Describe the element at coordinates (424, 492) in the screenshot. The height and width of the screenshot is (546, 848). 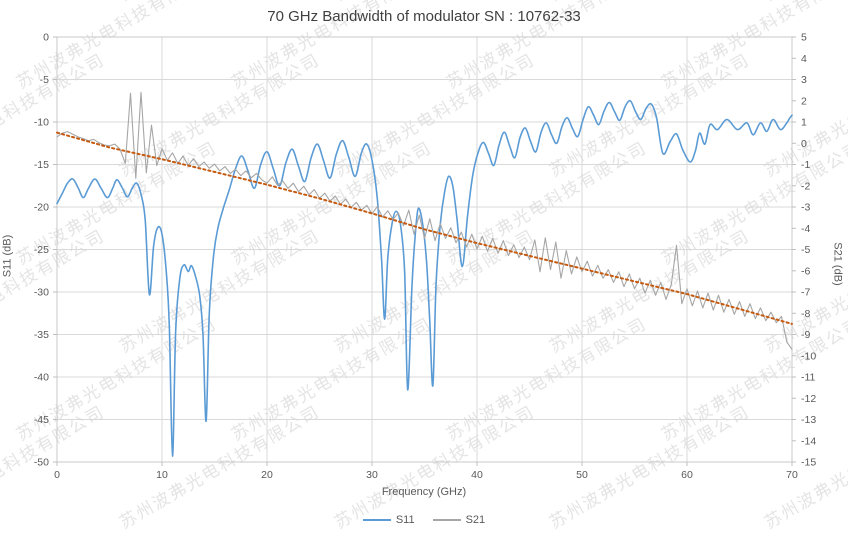
I see `x-axis-title: Frequency (GHz)` at that location.